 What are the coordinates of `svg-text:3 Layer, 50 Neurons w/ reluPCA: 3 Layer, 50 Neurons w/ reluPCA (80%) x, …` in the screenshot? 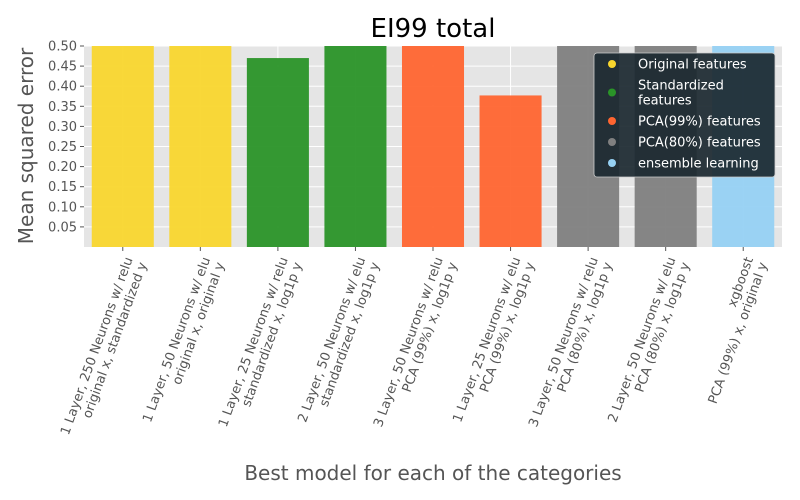 It's located at (571, 344).